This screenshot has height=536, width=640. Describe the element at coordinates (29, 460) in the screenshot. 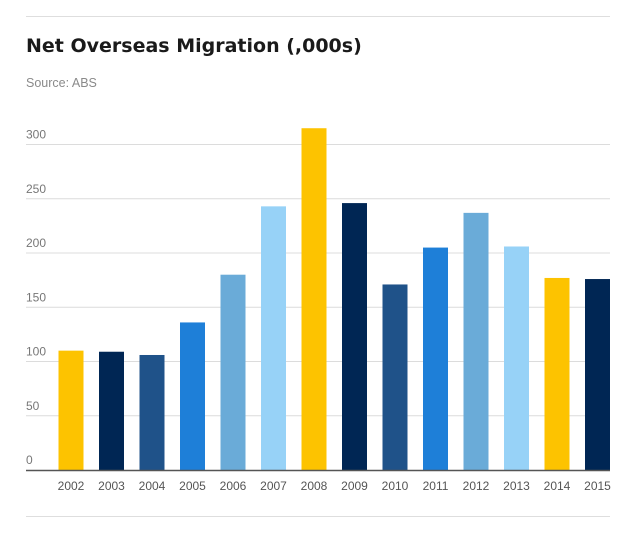

I see `y-tick-label: 0` at that location.